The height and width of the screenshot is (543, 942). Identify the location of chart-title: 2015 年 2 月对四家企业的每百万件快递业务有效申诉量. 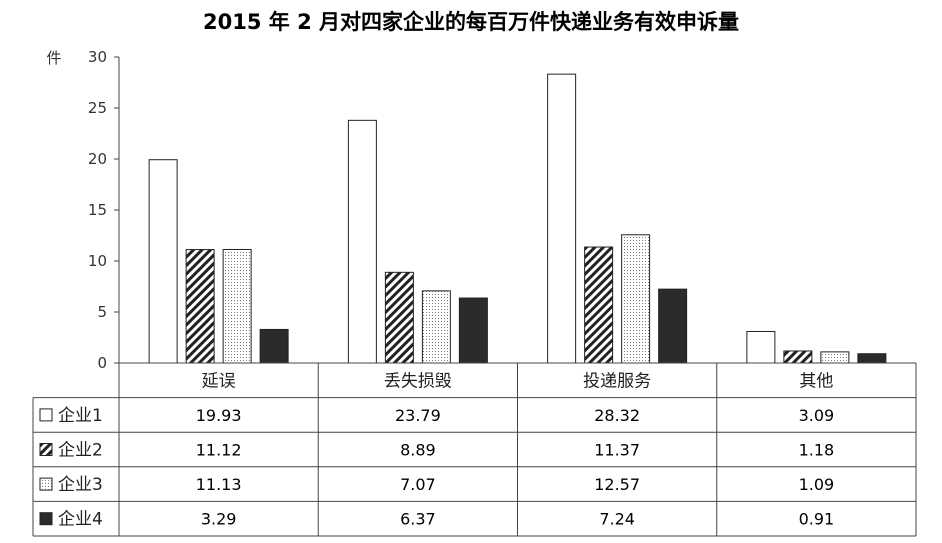
(471, 22).